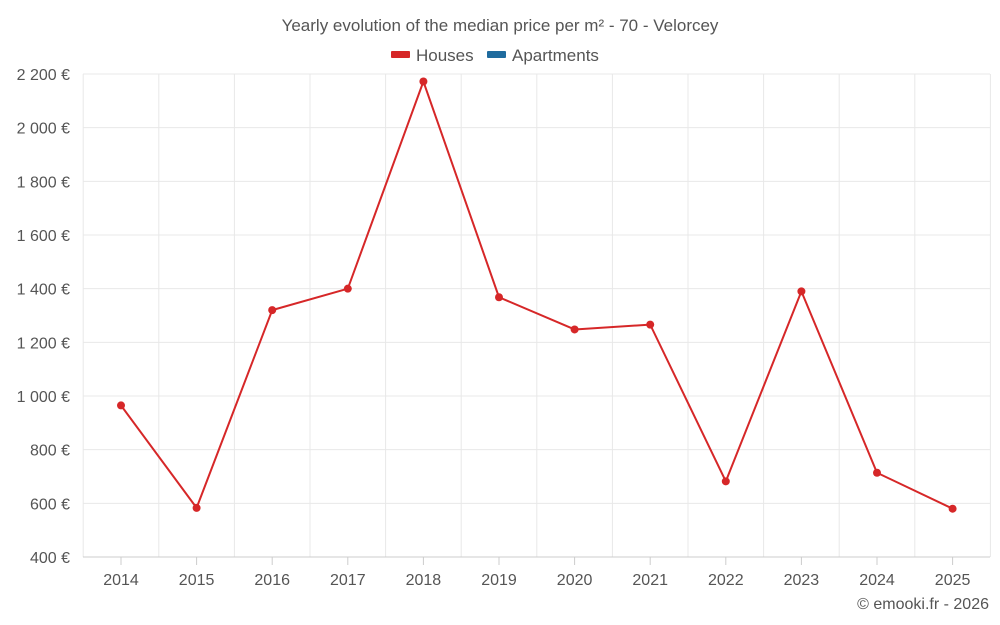 The height and width of the screenshot is (625, 1000). What do you see at coordinates (445, 55) in the screenshot?
I see `legend-label-houses: Houses` at bounding box center [445, 55].